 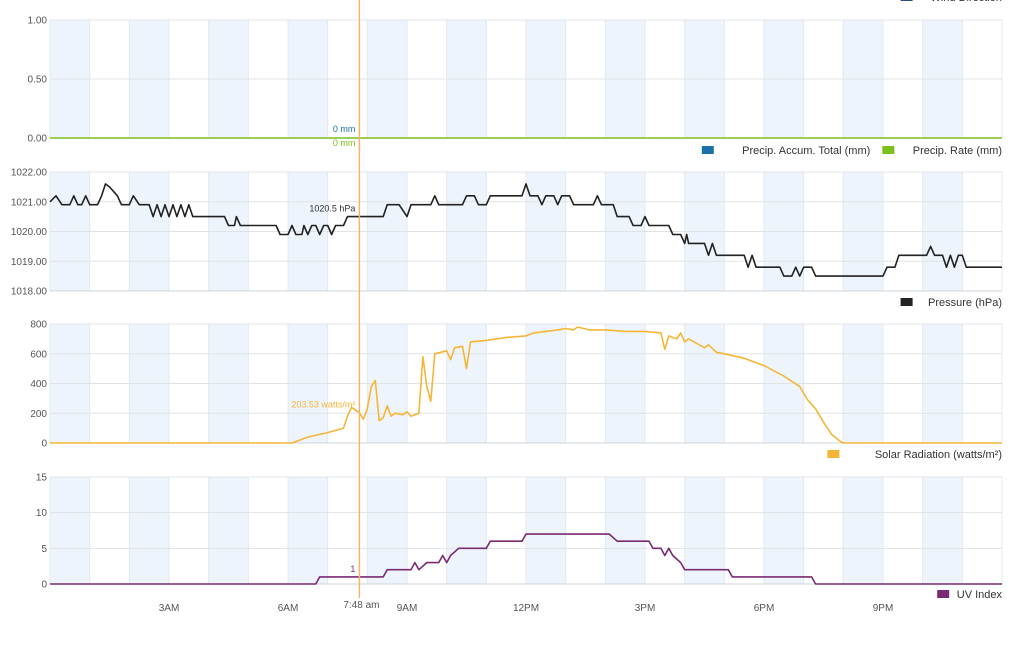 What do you see at coordinates (764, 608) in the screenshot?
I see `x-tick-label: 6PM` at bounding box center [764, 608].